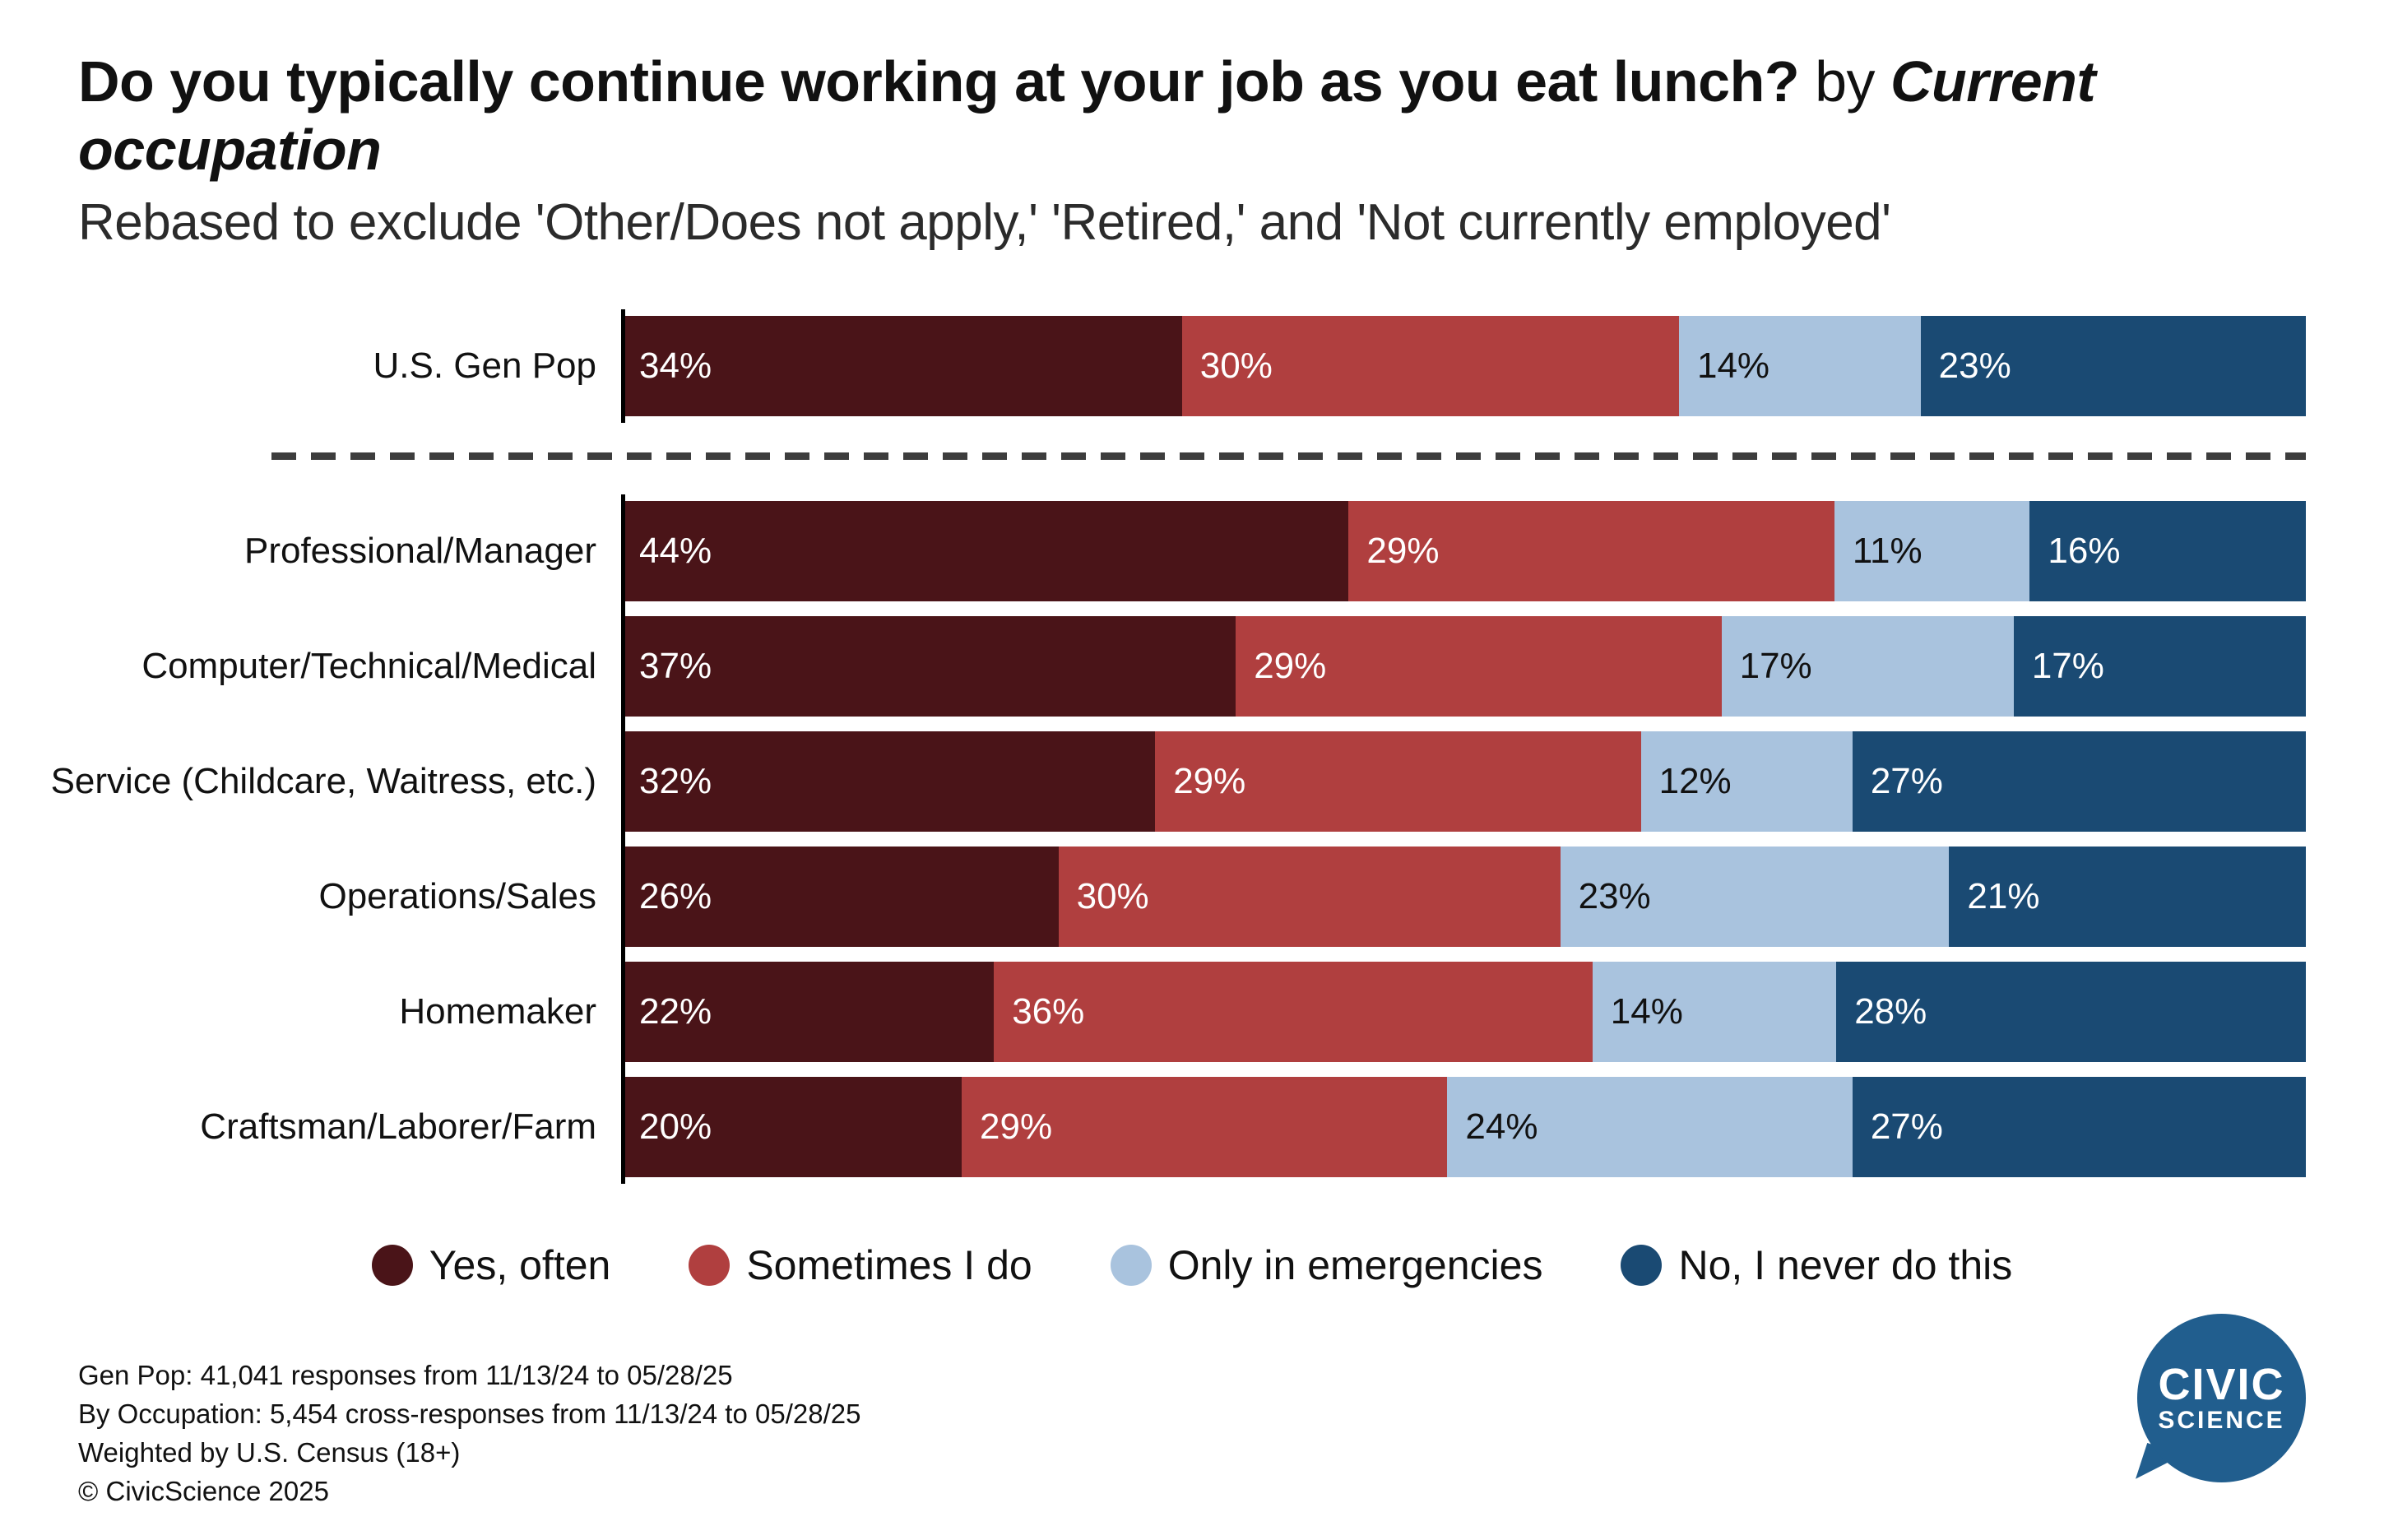 The width and height of the screenshot is (2384, 1540). What do you see at coordinates (928, 666) in the screenshot?
I see `bar-segment-yes-often: 37%` at bounding box center [928, 666].